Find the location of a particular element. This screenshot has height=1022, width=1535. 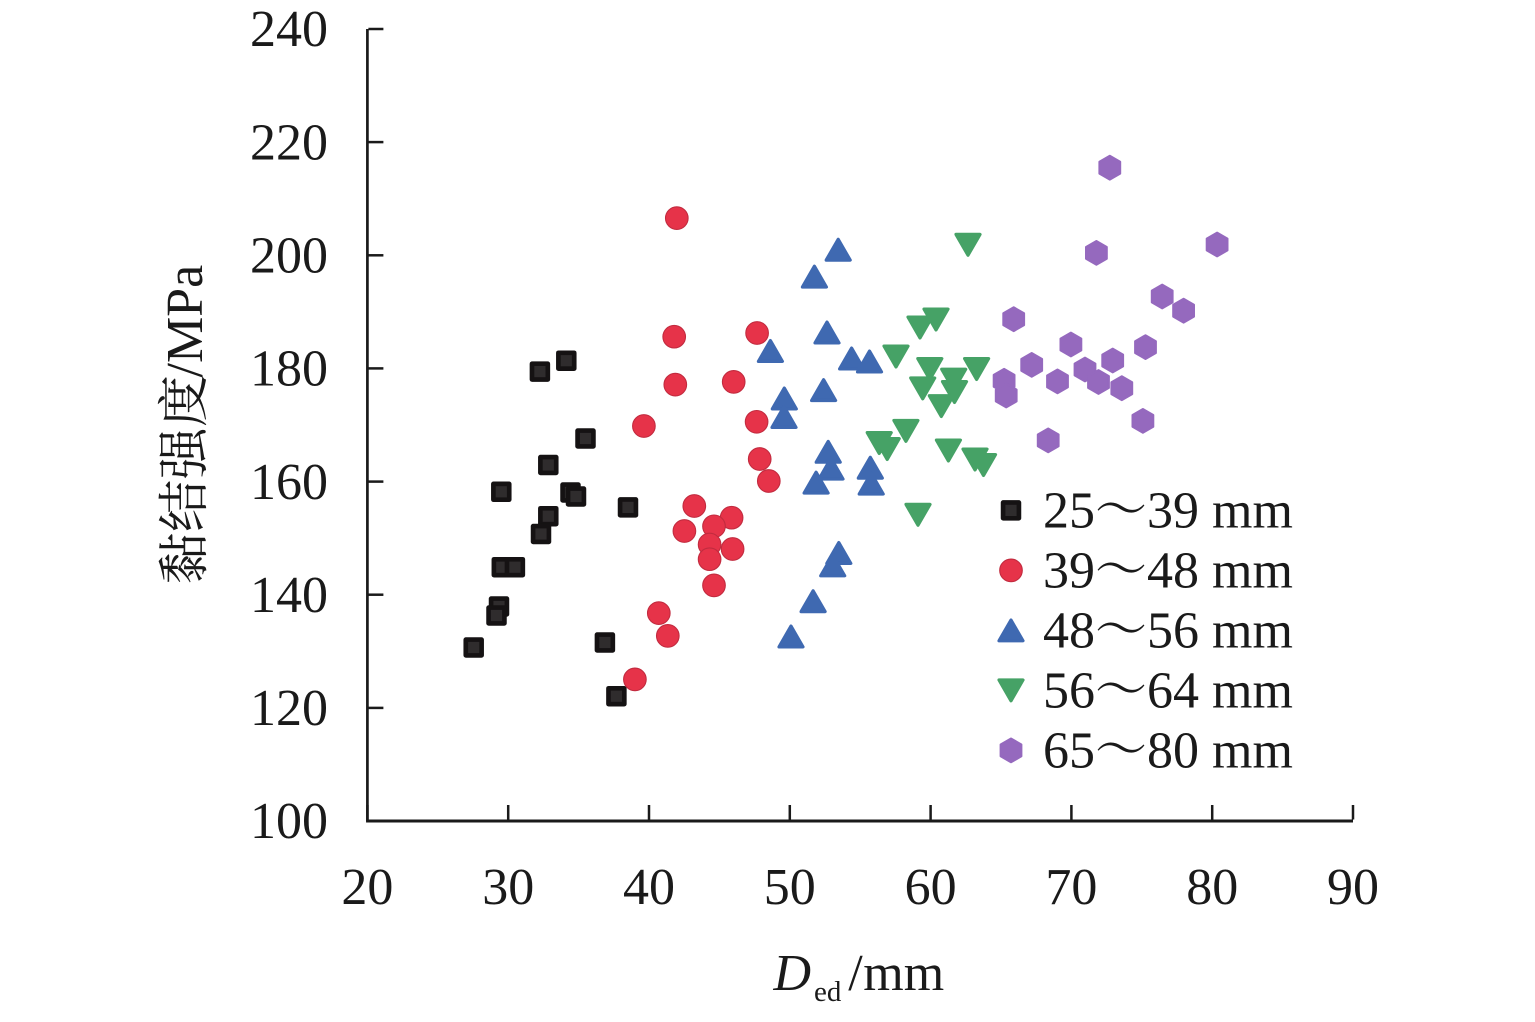

svg-text: 90 is located at coordinates (1353, 887).